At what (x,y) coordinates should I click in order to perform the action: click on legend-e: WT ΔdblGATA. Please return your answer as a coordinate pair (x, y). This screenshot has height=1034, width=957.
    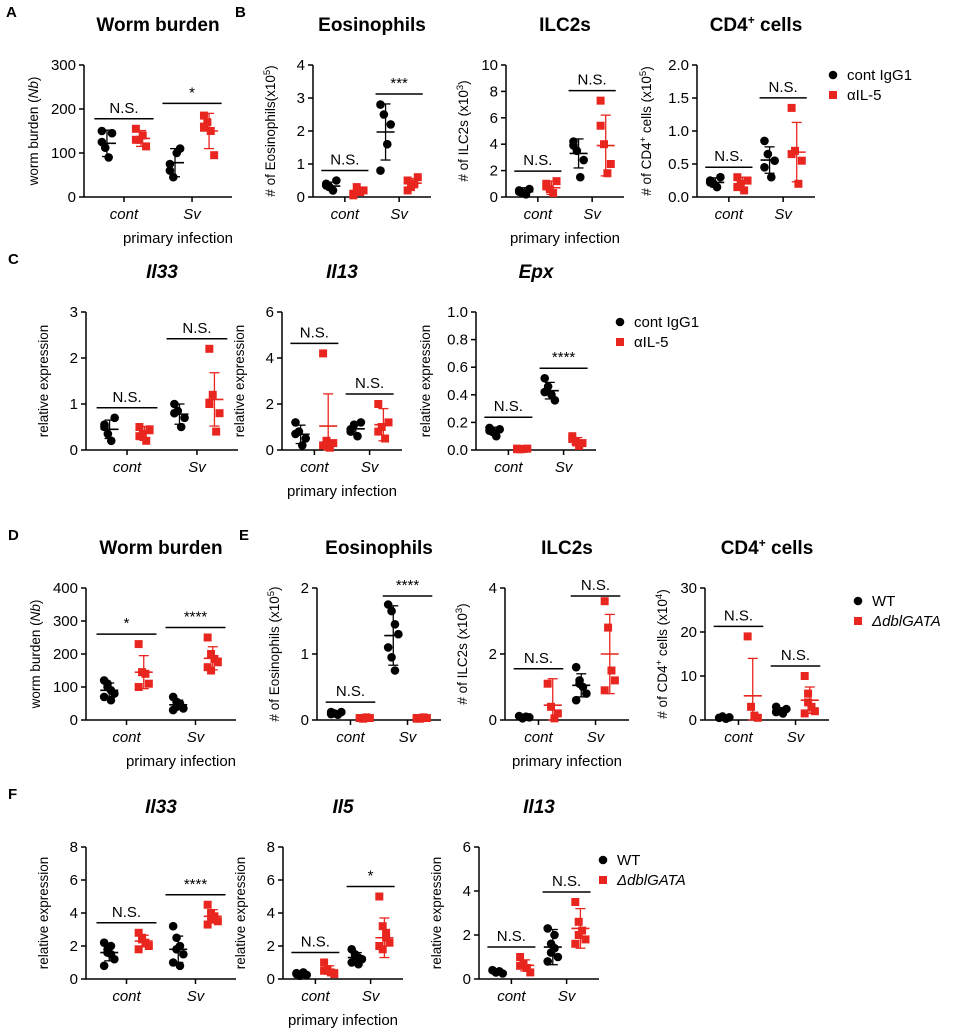
    Looking at the image, I should click on (897, 611).